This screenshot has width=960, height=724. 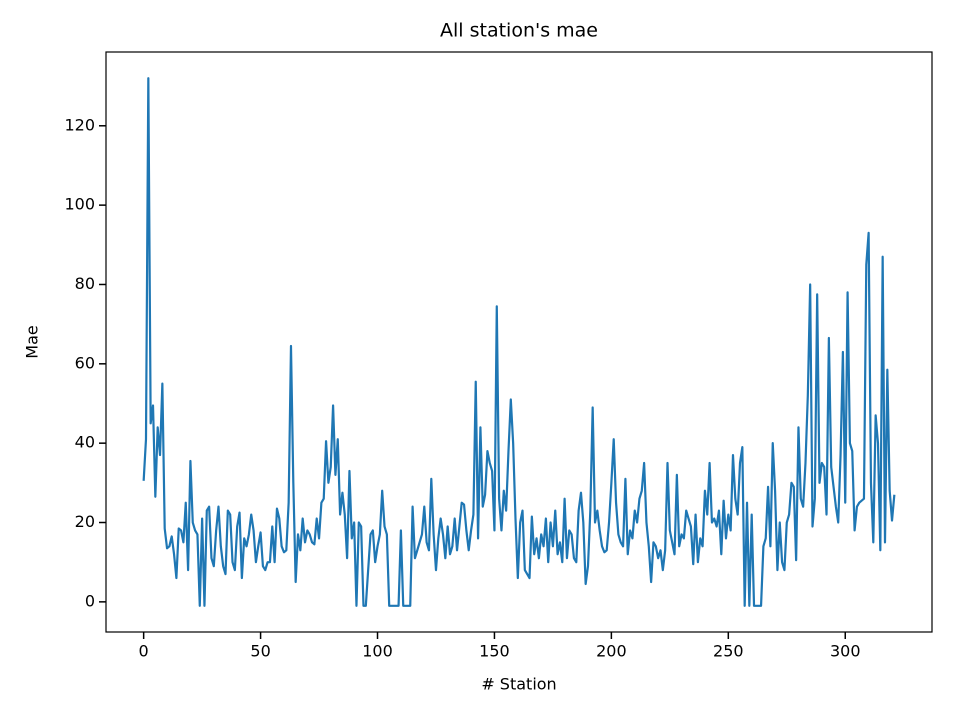 I want to click on x-tick-label: 100, so click(x=377, y=651).